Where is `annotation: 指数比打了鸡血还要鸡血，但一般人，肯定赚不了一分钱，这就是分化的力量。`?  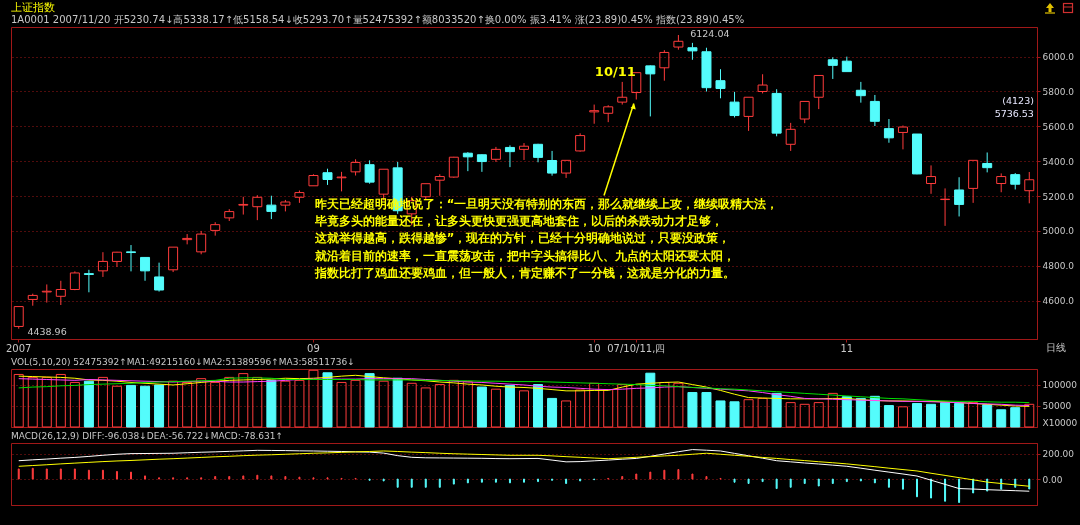
annotation: 指数比打了鸡血还要鸡血，但一般人，肯定赚不了一分钱，这就是分化的力量。 is located at coordinates (524, 273).